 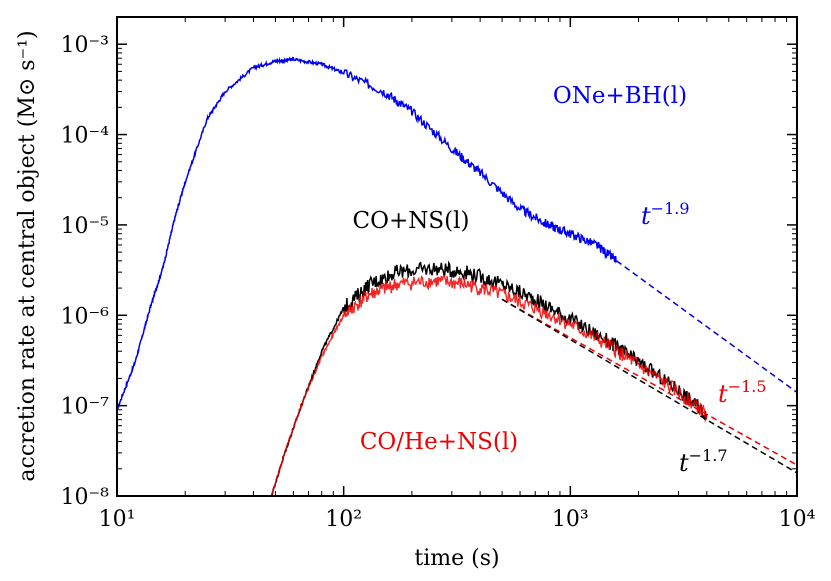 What do you see at coordinates (742, 392) in the screenshot?
I see `fit-label: t−1.5` at bounding box center [742, 392].